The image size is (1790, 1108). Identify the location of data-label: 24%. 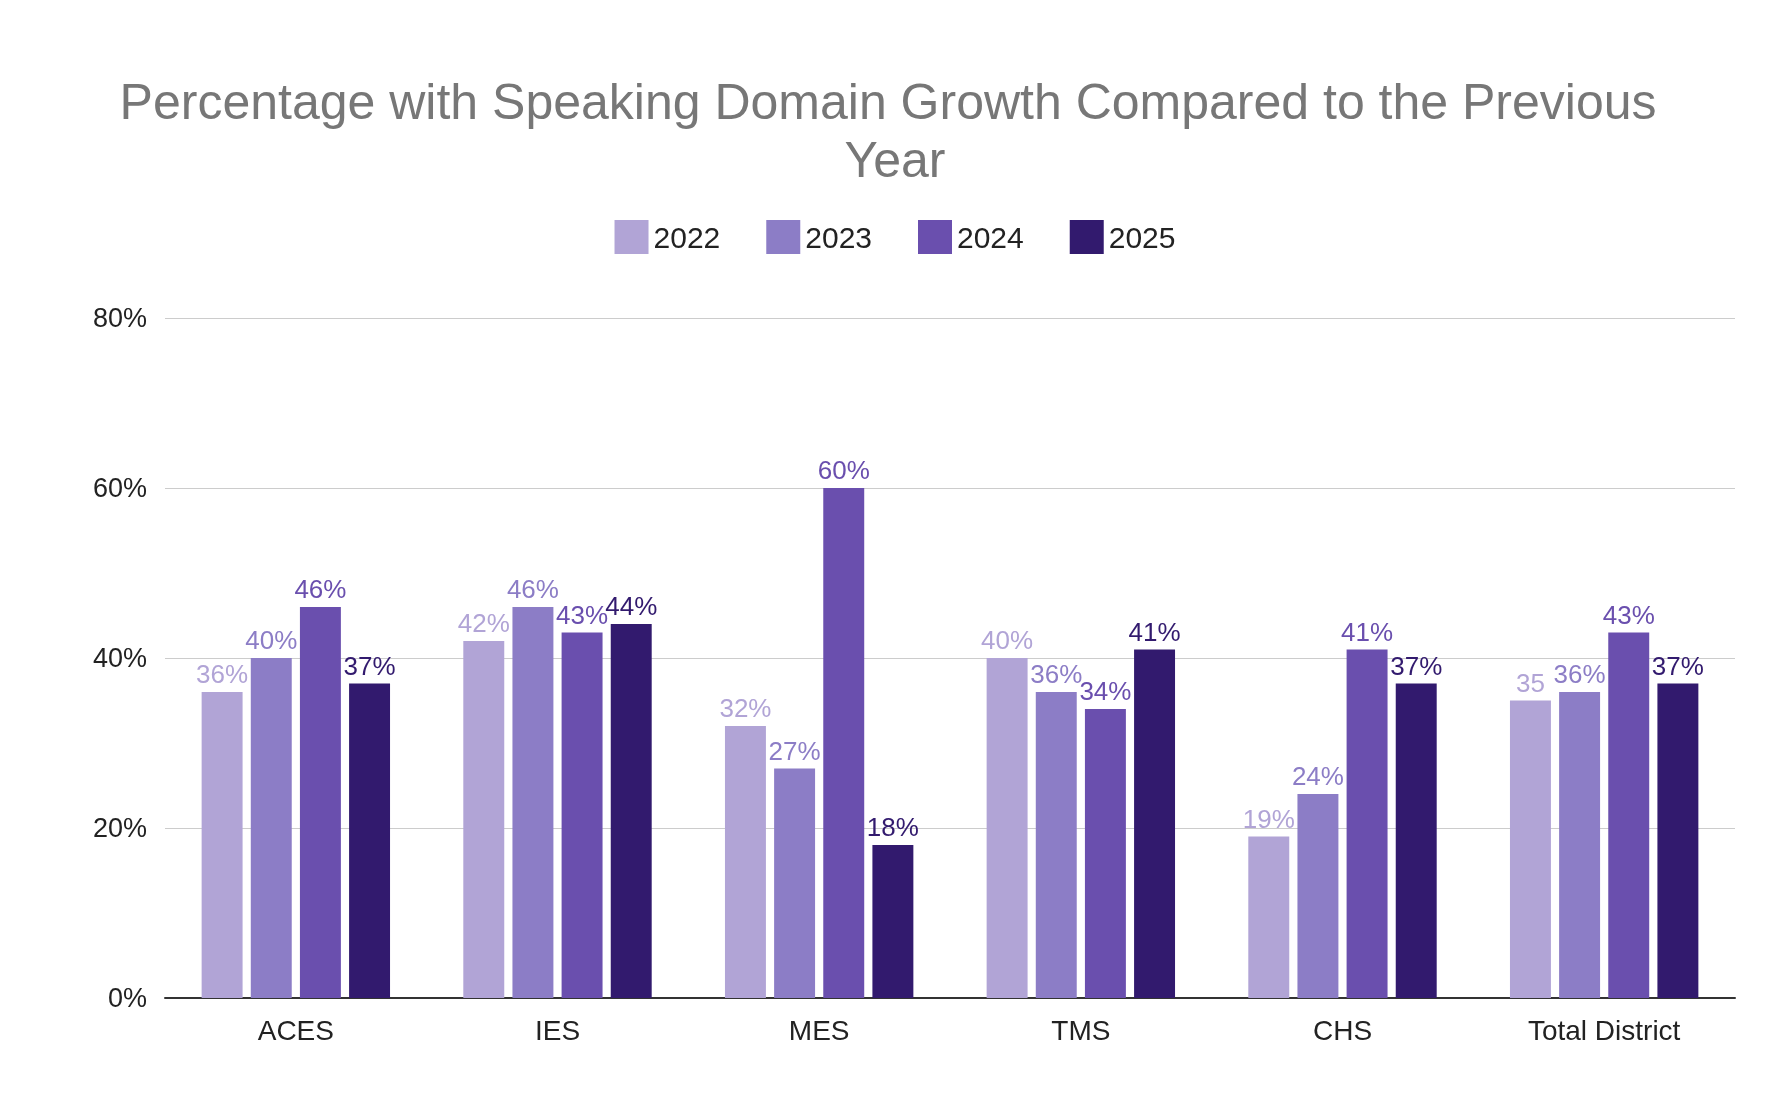
(1317, 776).